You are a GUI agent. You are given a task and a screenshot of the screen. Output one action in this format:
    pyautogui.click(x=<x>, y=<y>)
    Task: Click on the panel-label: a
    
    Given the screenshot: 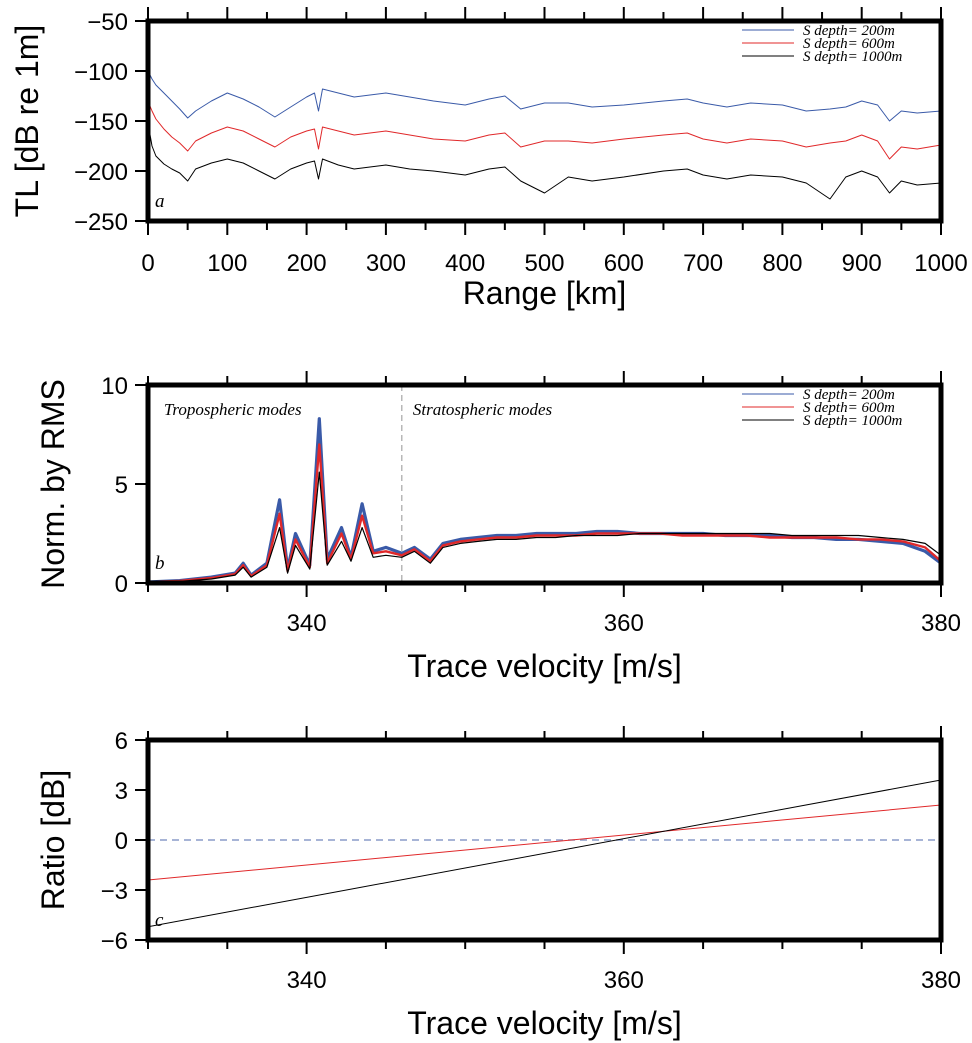 What is the action you would take?
    pyautogui.click(x=160, y=201)
    